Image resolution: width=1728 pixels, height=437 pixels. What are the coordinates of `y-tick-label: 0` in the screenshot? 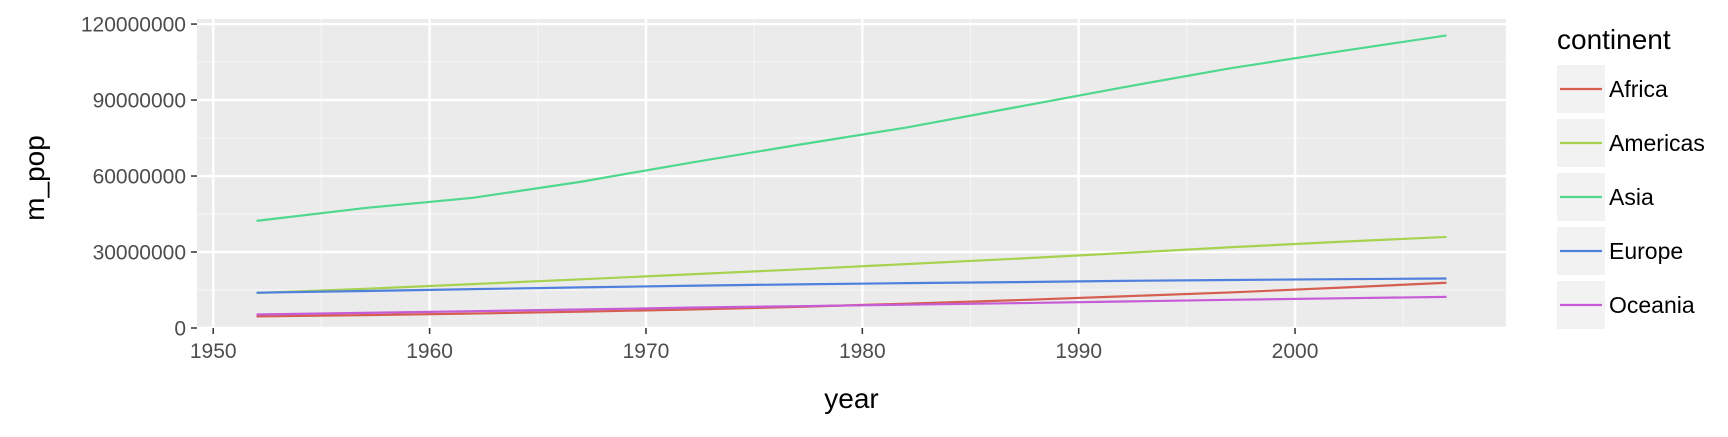 It's located at (180, 329).